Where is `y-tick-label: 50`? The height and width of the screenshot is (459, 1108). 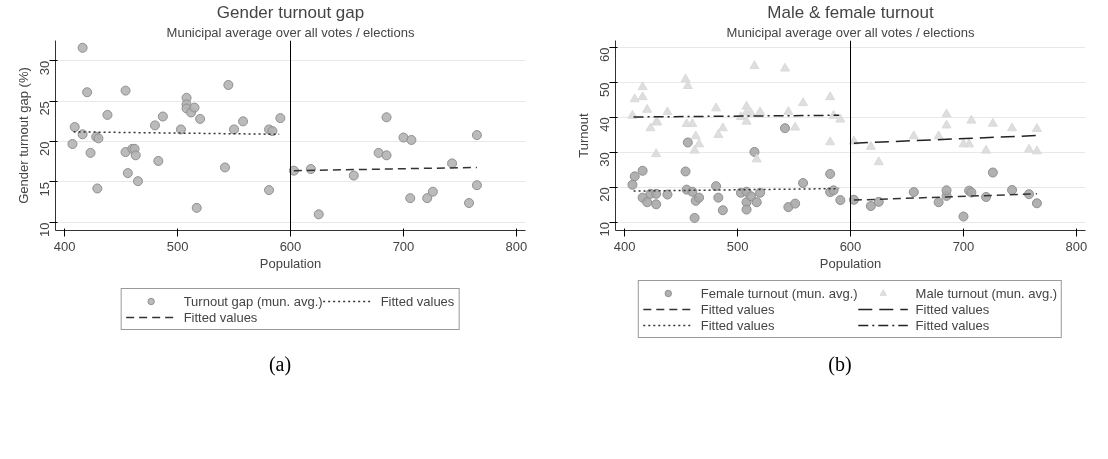 y-tick-label: 50 is located at coordinates (604, 89).